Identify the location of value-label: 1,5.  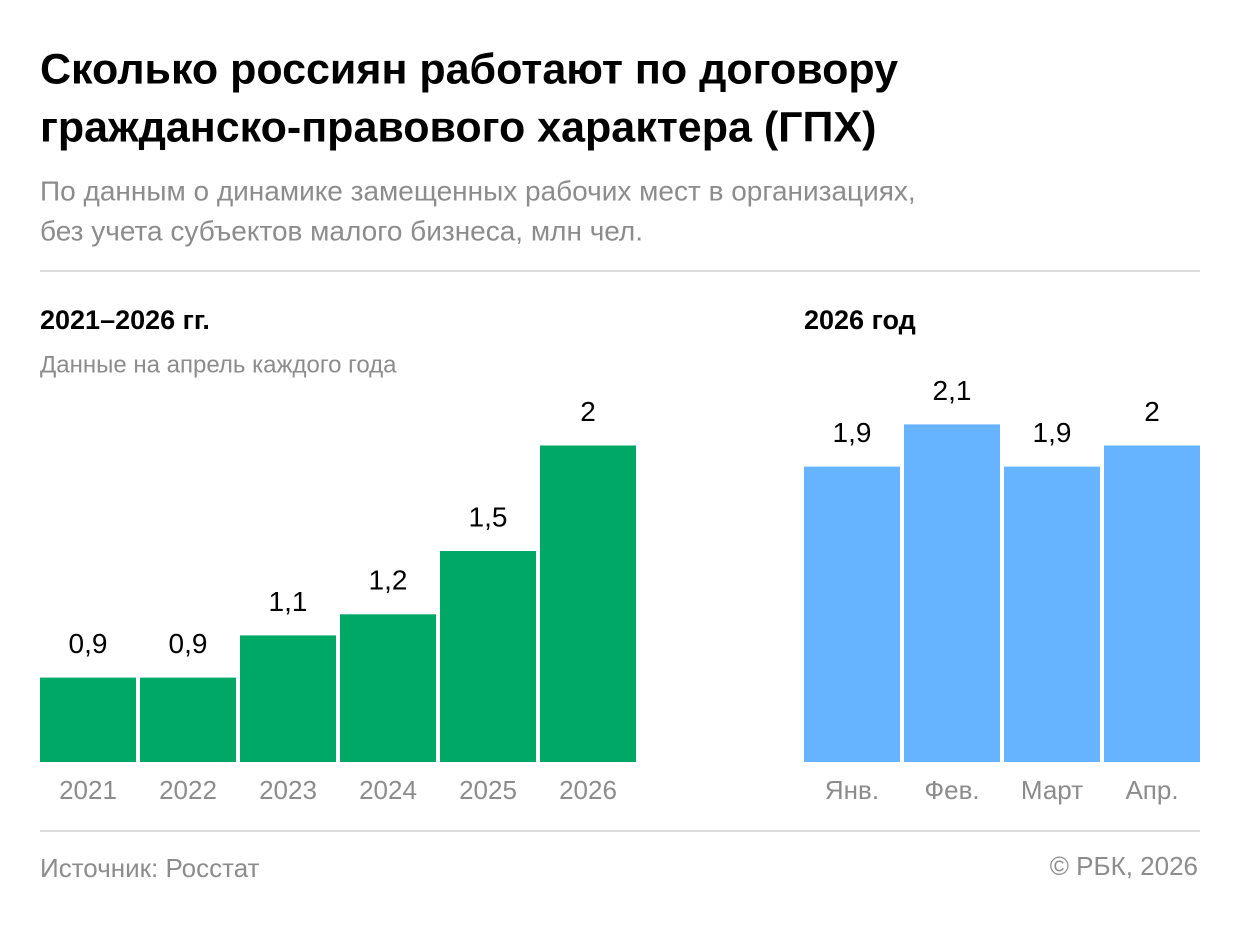
(488, 516).